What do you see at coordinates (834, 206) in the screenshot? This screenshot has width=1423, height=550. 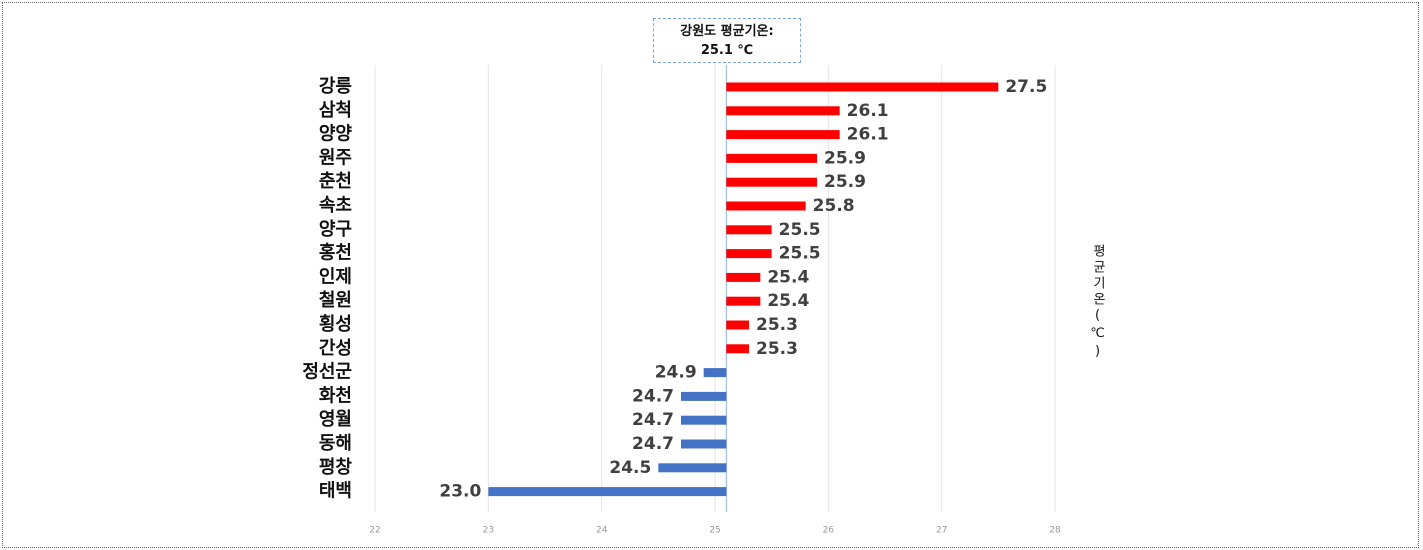 I see `value-label: 25.8` at bounding box center [834, 206].